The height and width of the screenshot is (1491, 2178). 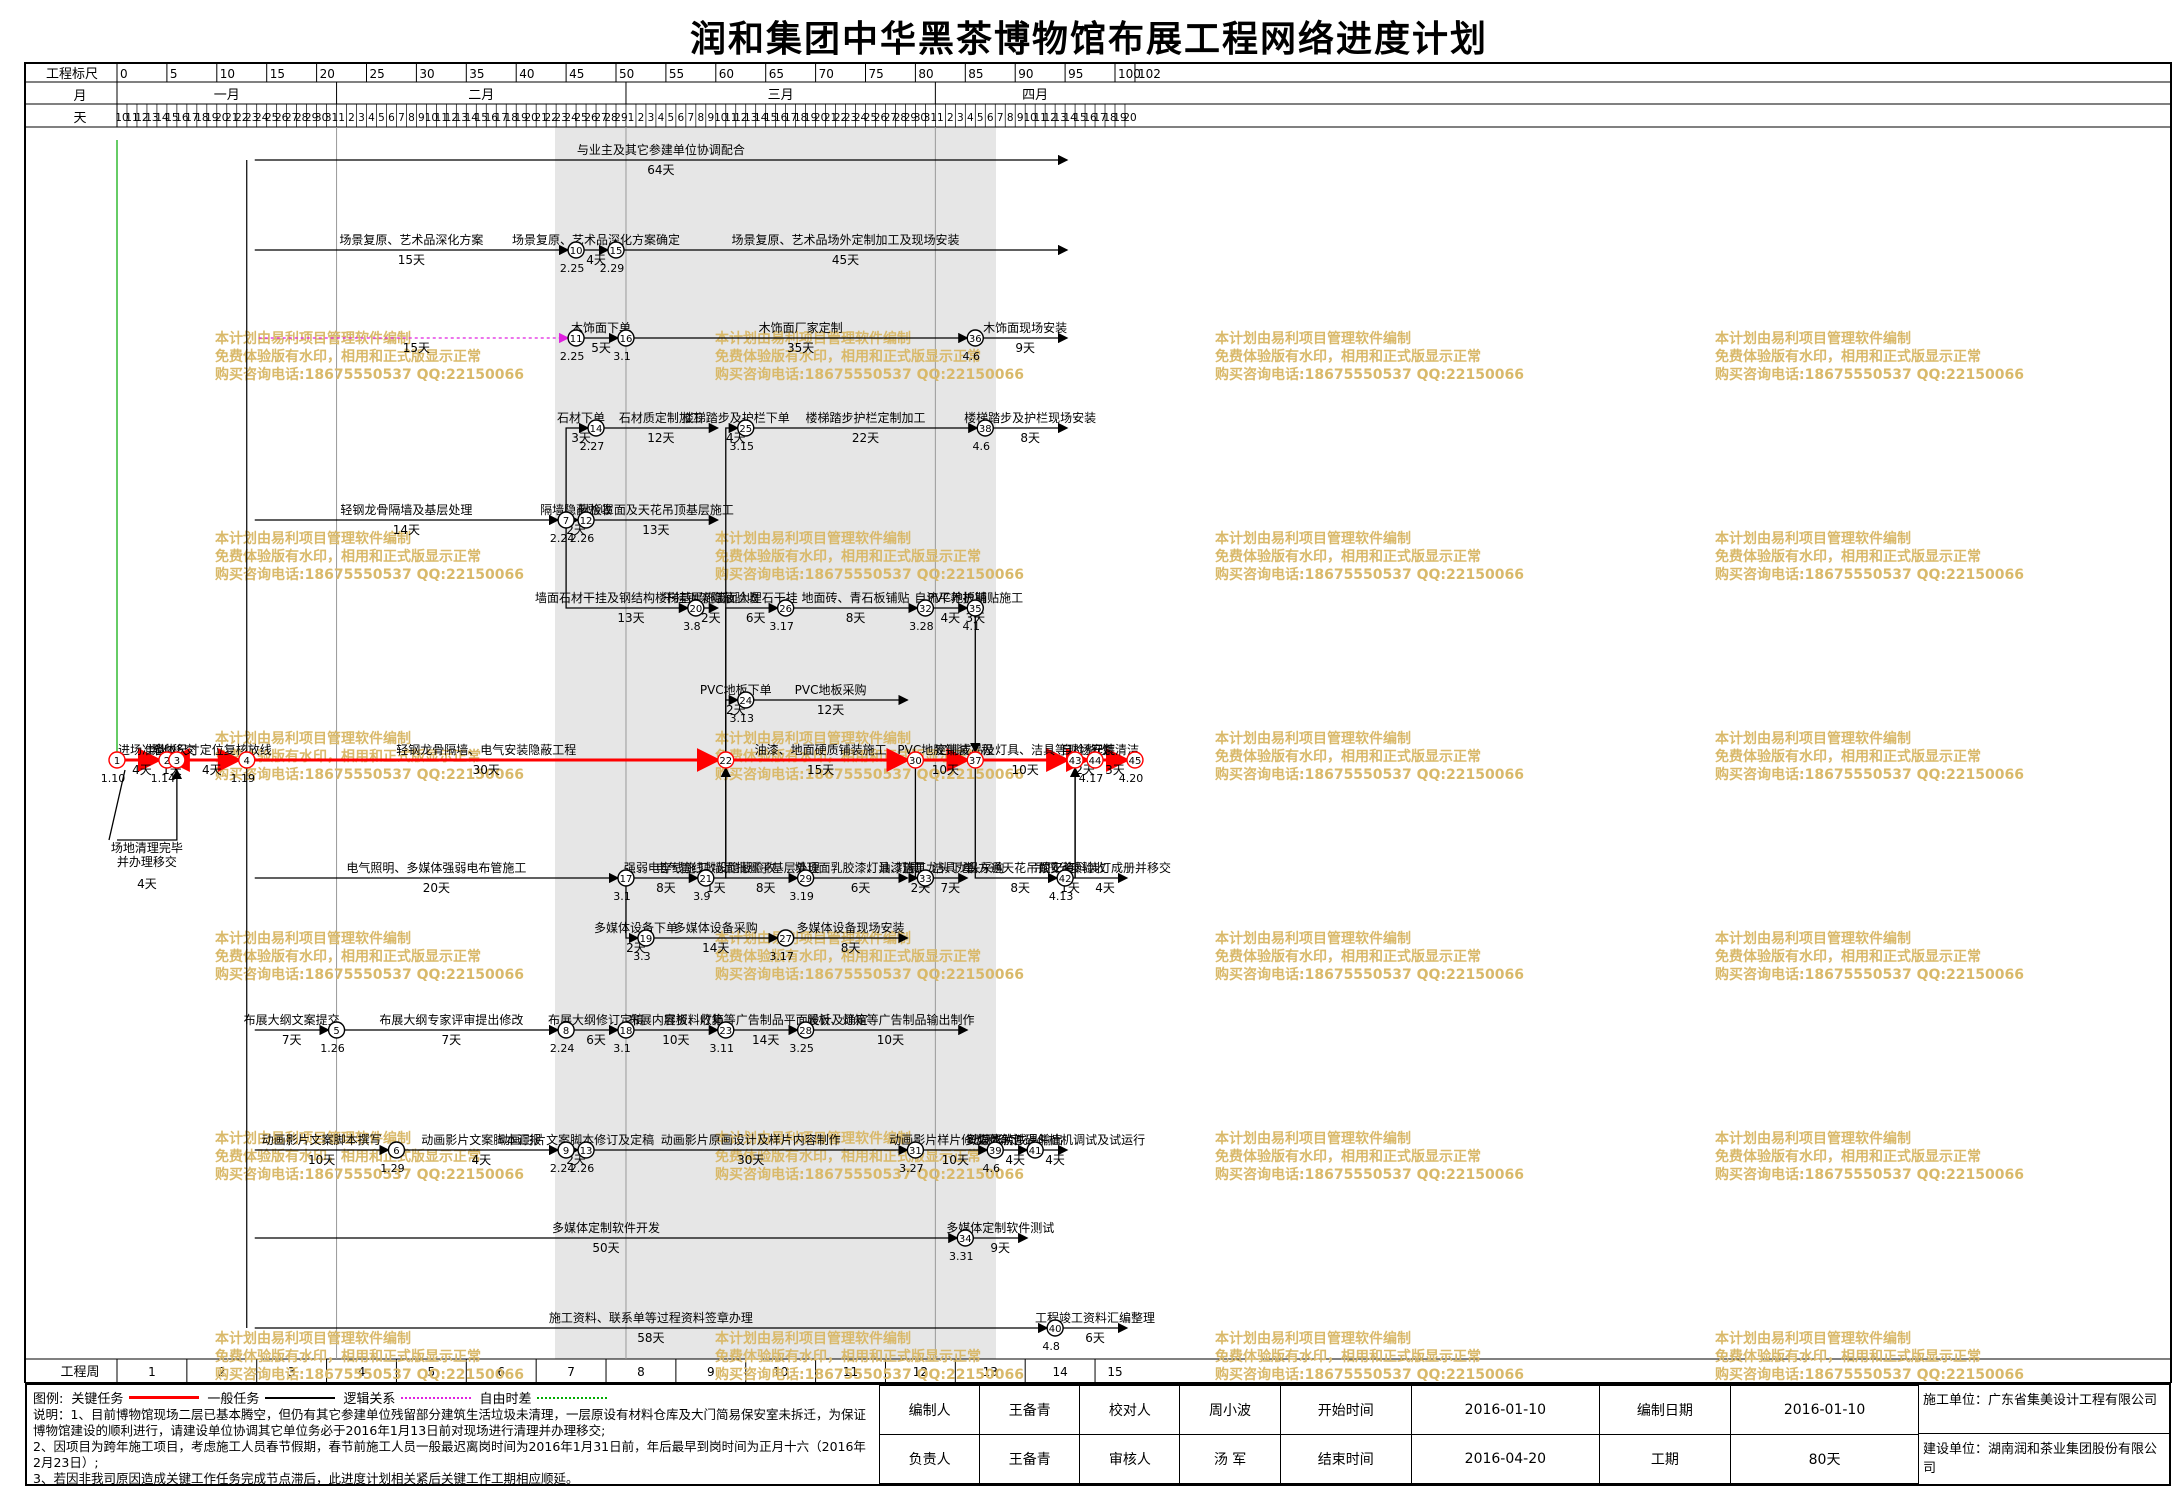 What do you see at coordinates (861, 867) in the screenshot?
I see `task-name: 墙顶面乳胶漆、油漆施工` at bounding box center [861, 867].